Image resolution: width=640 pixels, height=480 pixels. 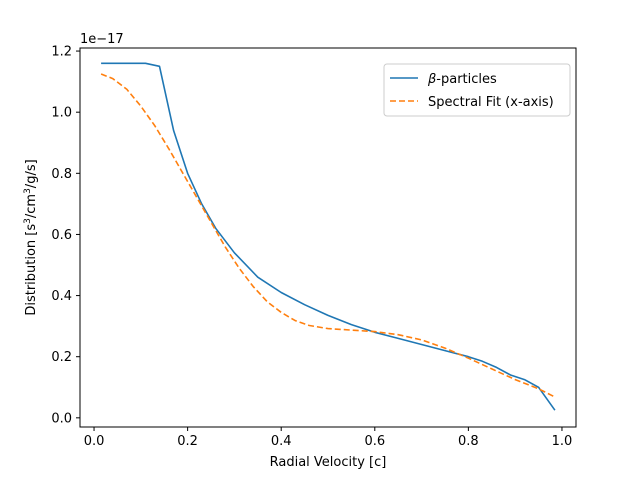 What do you see at coordinates (61, 418) in the screenshot?
I see `y-tick-label: 0.0` at bounding box center [61, 418].